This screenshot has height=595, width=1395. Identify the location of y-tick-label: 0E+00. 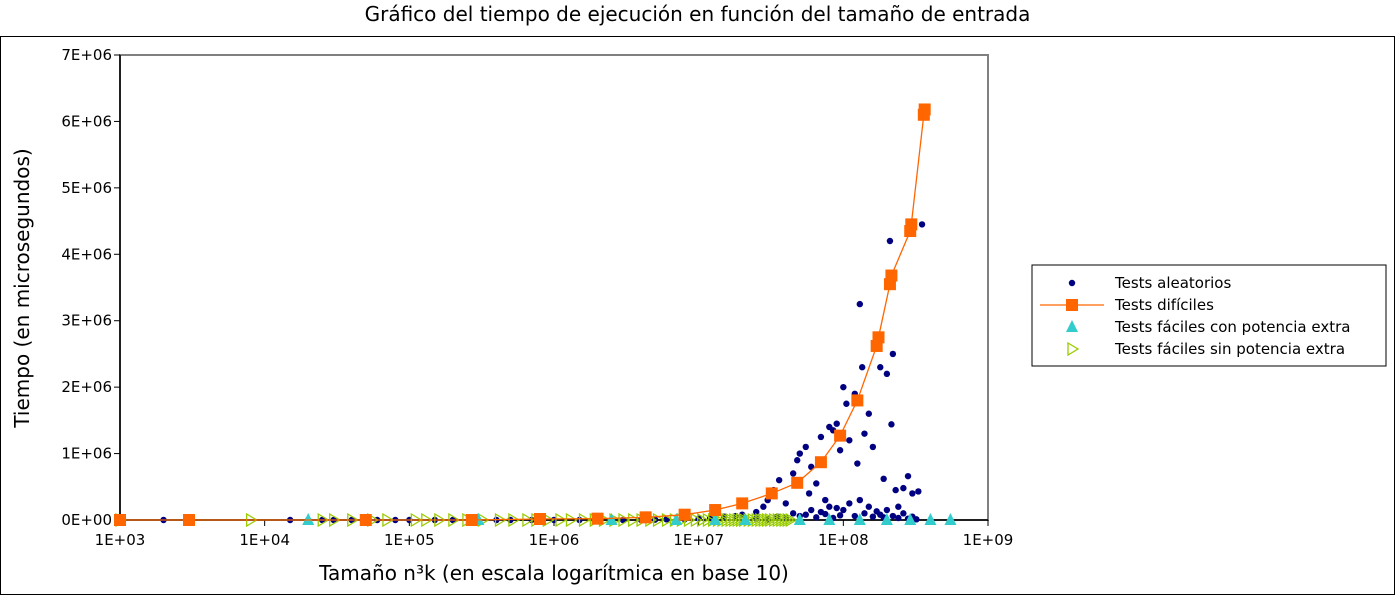
(86, 520).